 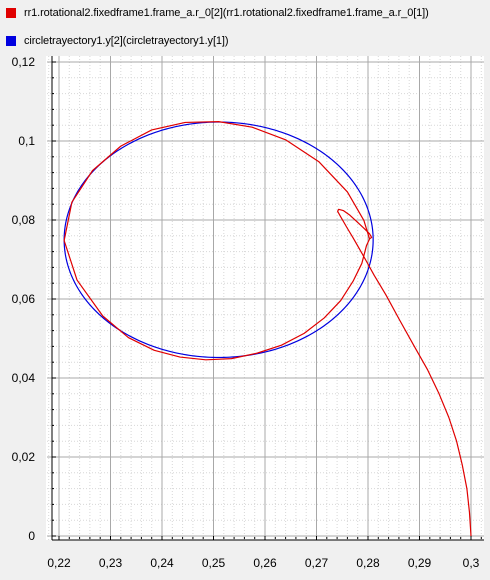 What do you see at coordinates (59, 563) in the screenshot?
I see `x-tick-label: 0,22` at bounding box center [59, 563].